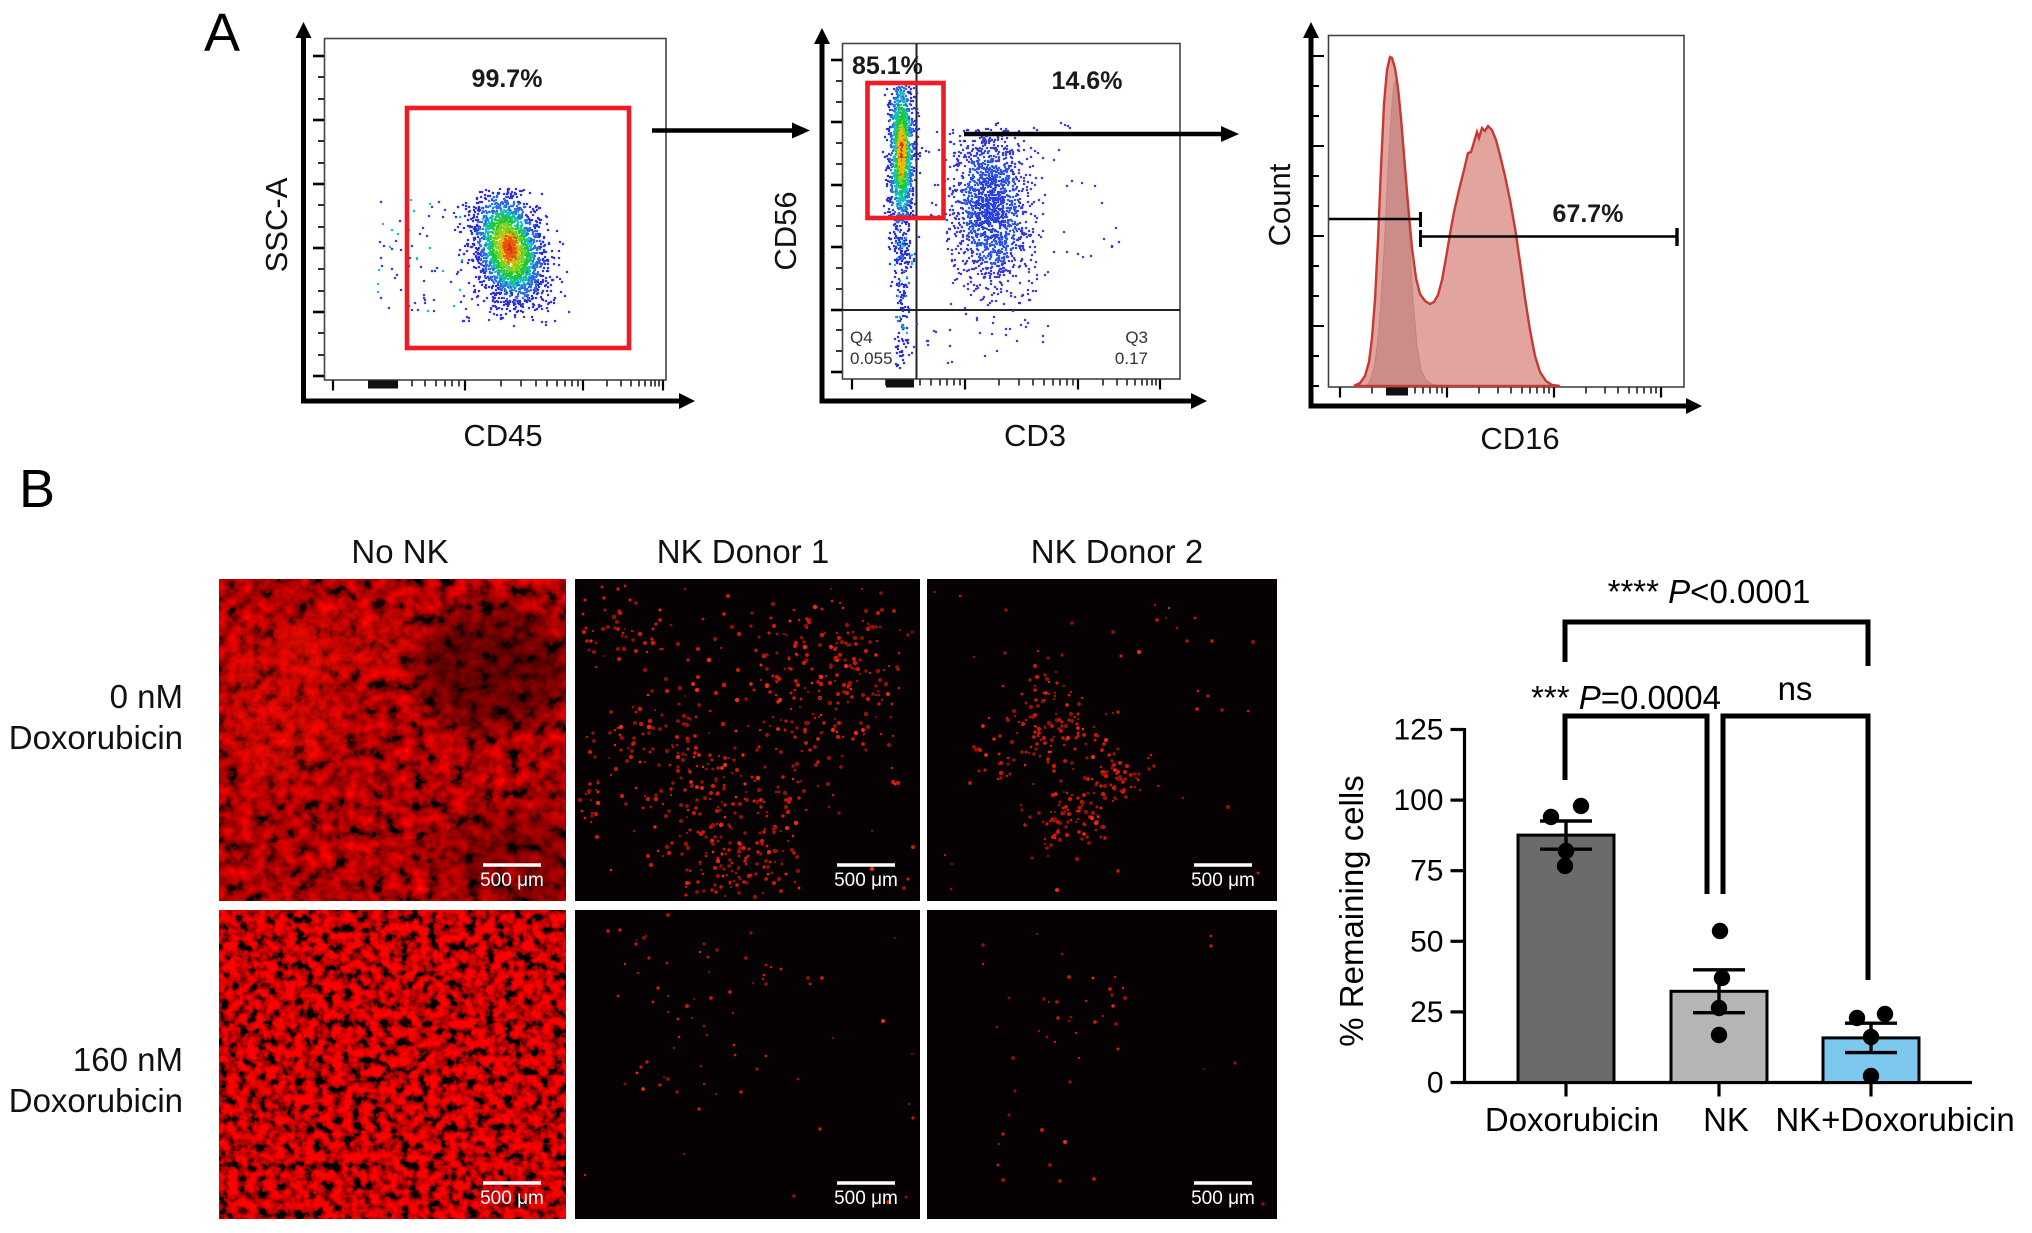 This screenshot has height=1233, width=2032. I want to click on svg-text: 99.7%, so click(507, 79).